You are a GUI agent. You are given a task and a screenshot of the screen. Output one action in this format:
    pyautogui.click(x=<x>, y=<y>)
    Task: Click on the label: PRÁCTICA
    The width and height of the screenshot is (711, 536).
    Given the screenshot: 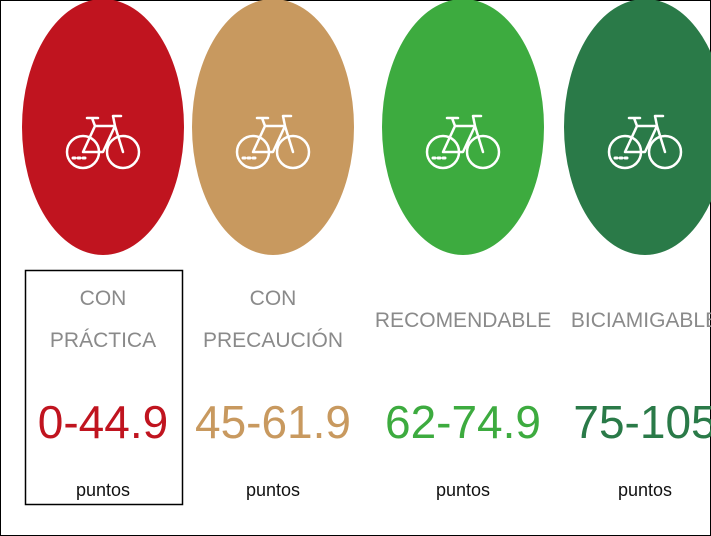 What is the action you would take?
    pyautogui.click(x=103, y=340)
    